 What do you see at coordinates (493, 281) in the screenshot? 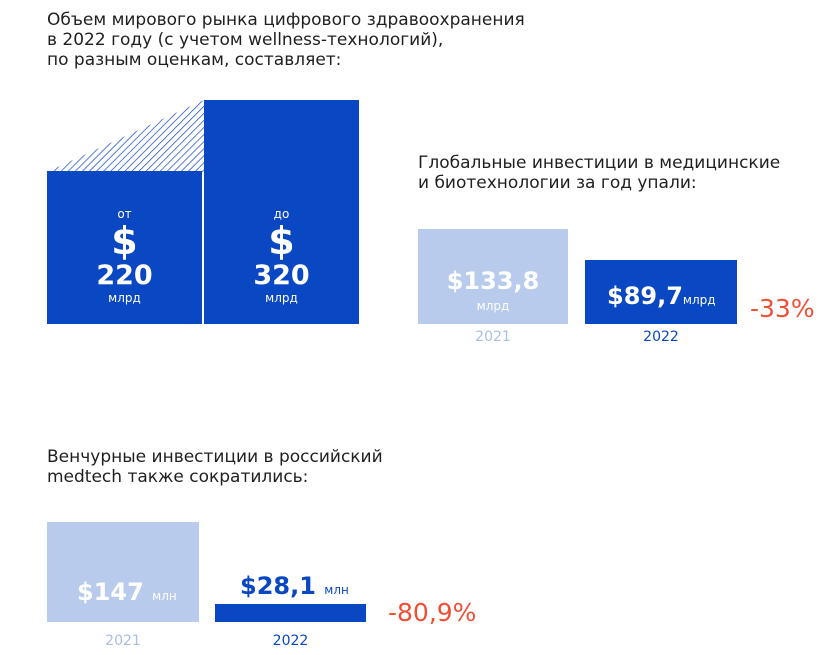
I see `global-value-2021: $133,8` at bounding box center [493, 281].